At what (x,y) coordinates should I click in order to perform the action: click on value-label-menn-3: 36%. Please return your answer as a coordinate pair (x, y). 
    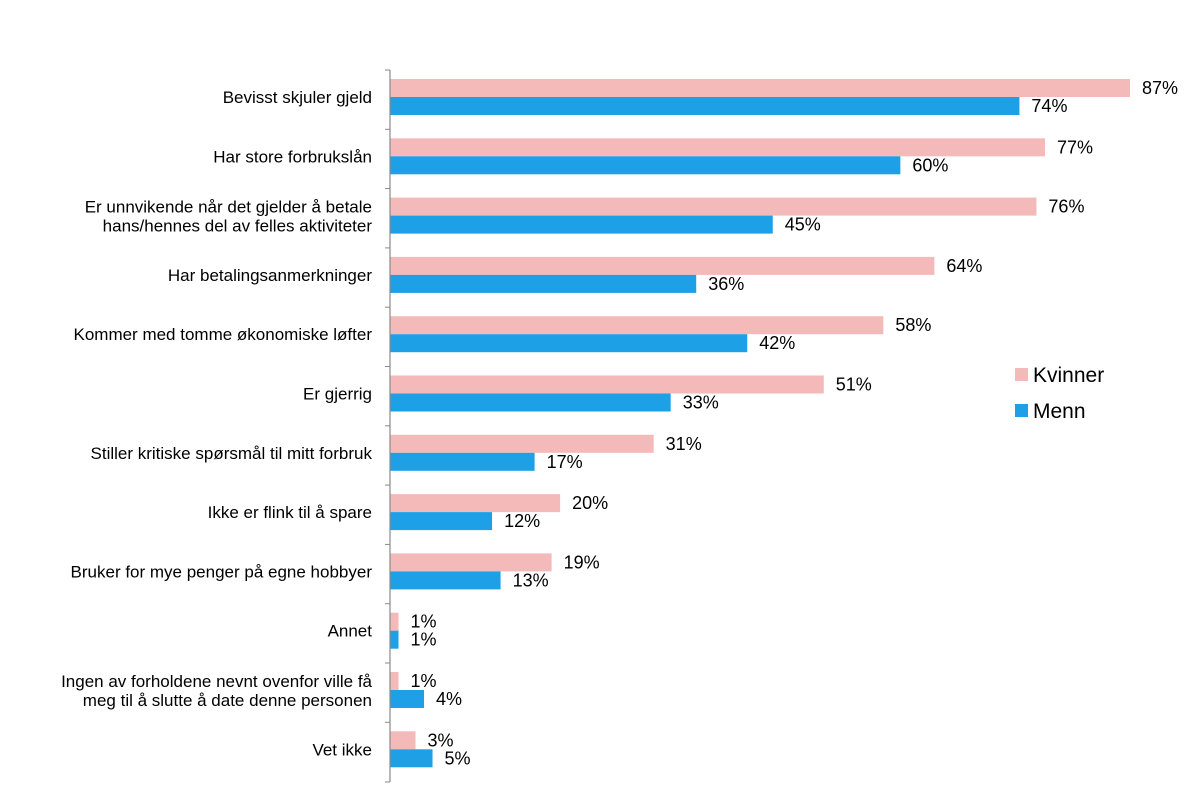
    Looking at the image, I should click on (726, 284).